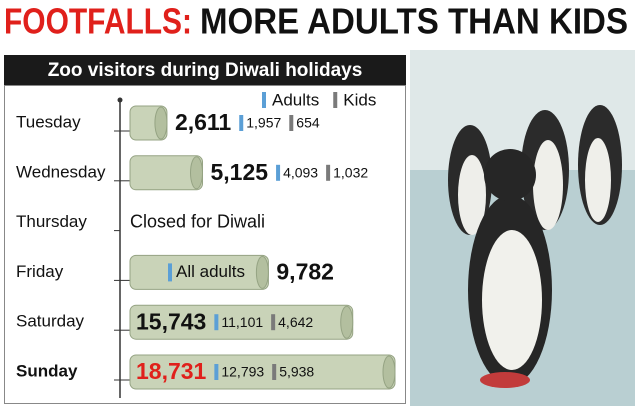 The width and height of the screenshot is (635, 406). I want to click on day-label: Sunday, so click(47, 370).